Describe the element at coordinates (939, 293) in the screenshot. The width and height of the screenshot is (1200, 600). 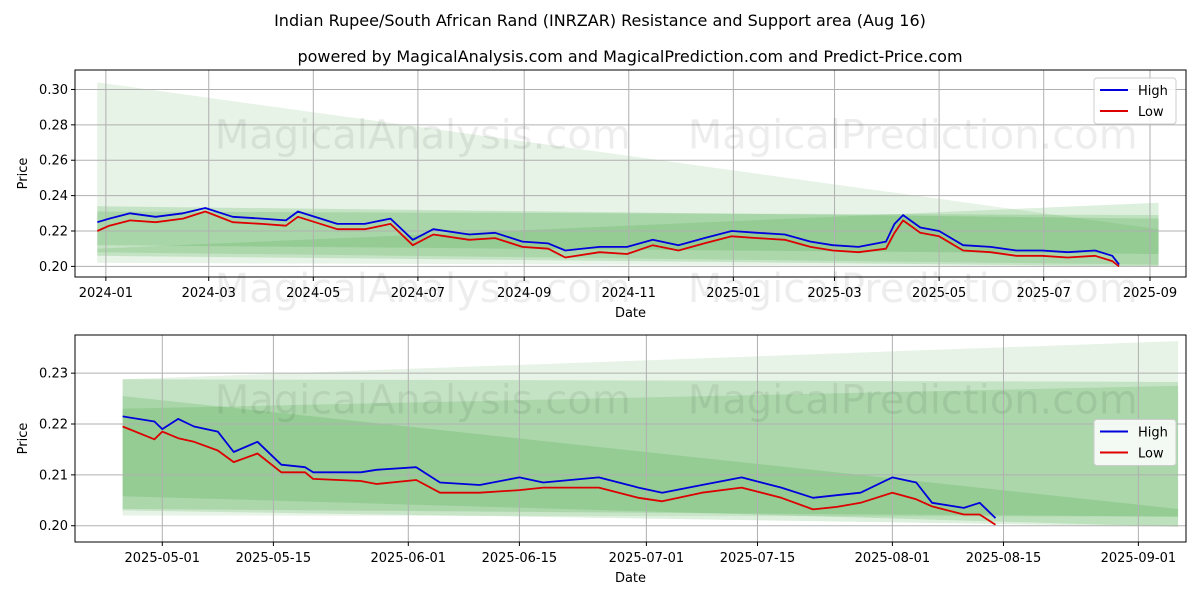
I see `x-tick-label: 2025-05` at that location.